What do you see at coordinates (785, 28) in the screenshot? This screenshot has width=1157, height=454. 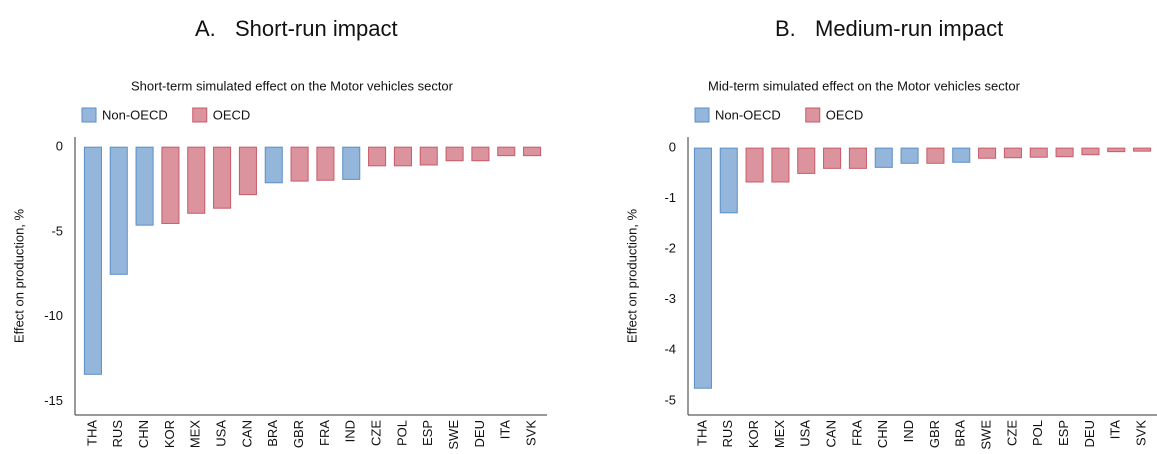 I see `panel-label: B.` at bounding box center [785, 28].